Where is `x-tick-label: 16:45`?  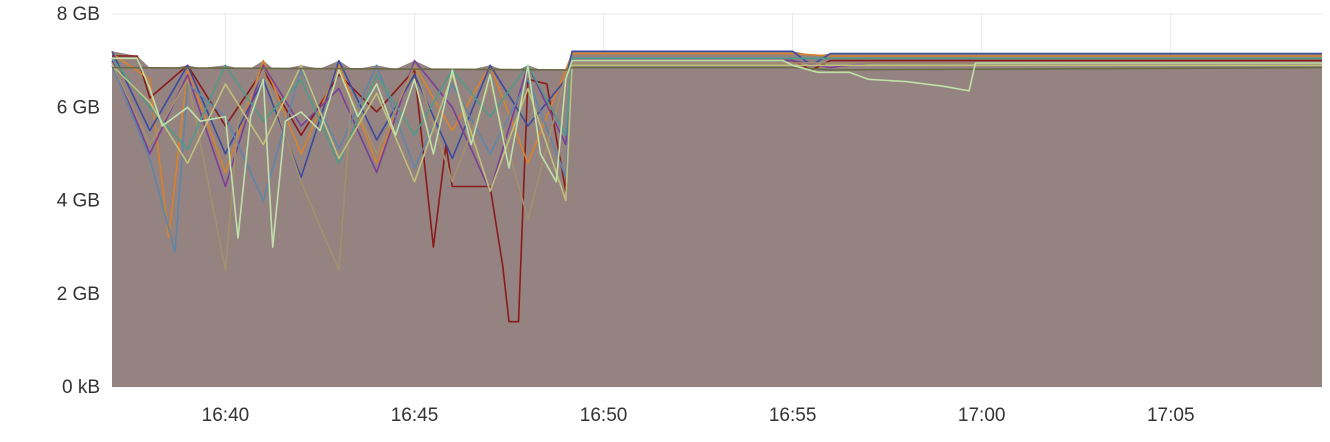
x-tick-label: 16:45 is located at coordinates (415, 415).